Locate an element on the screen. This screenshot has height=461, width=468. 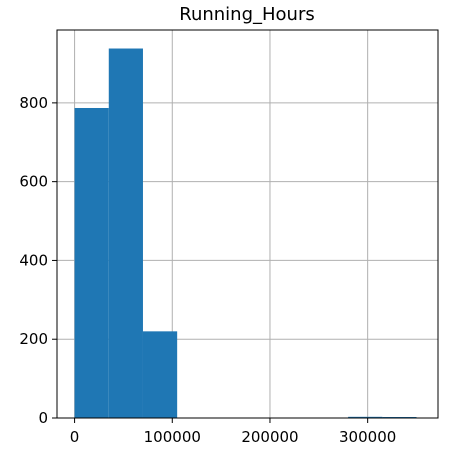
x-tick-label: 200000 is located at coordinates (269, 437).